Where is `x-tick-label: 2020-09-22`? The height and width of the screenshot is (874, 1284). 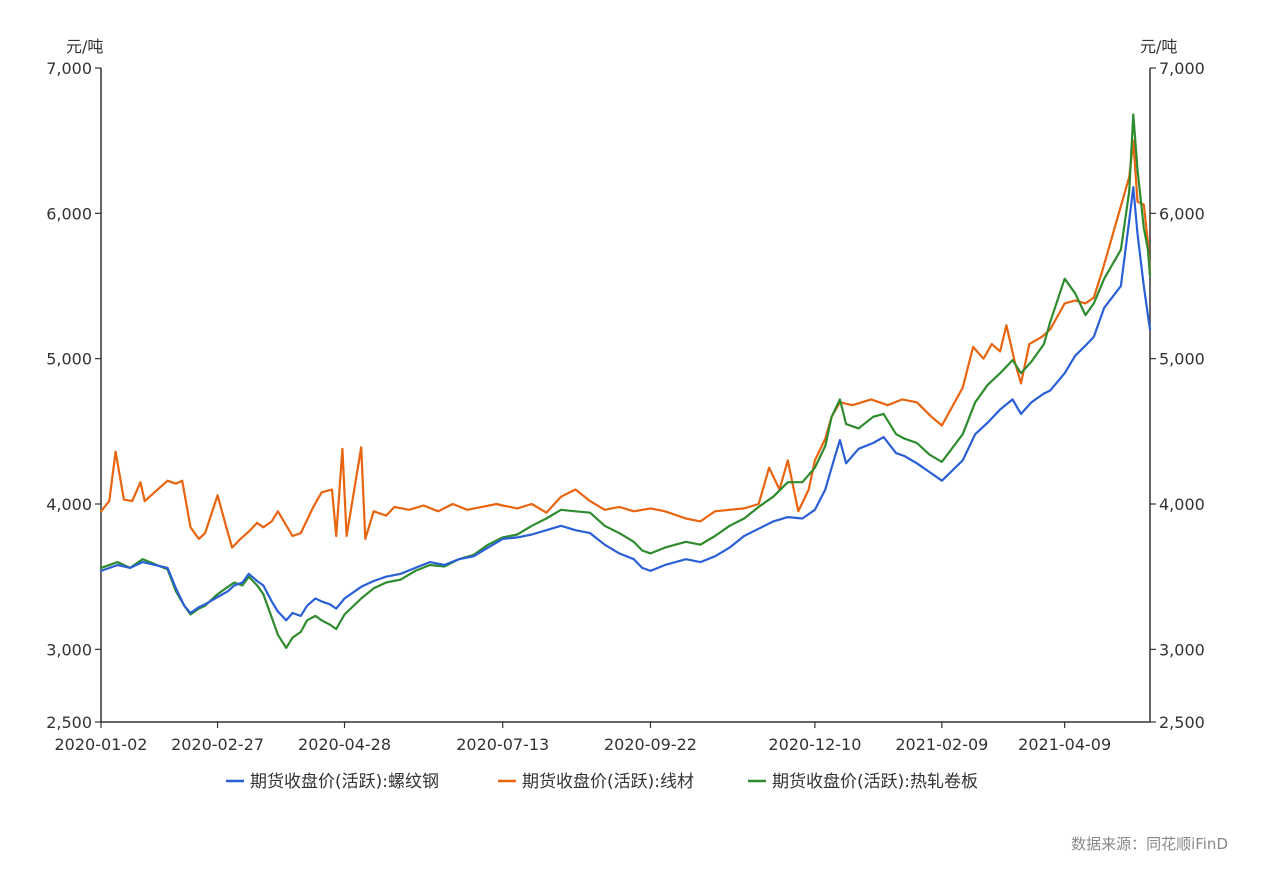 x-tick-label: 2020-09-22 is located at coordinates (650, 744).